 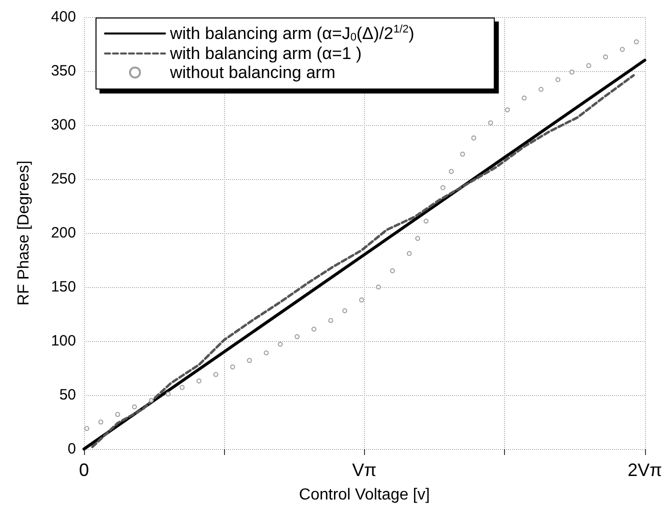 What do you see at coordinates (63, 287) in the screenshot?
I see `y-tick-label: 150` at bounding box center [63, 287].